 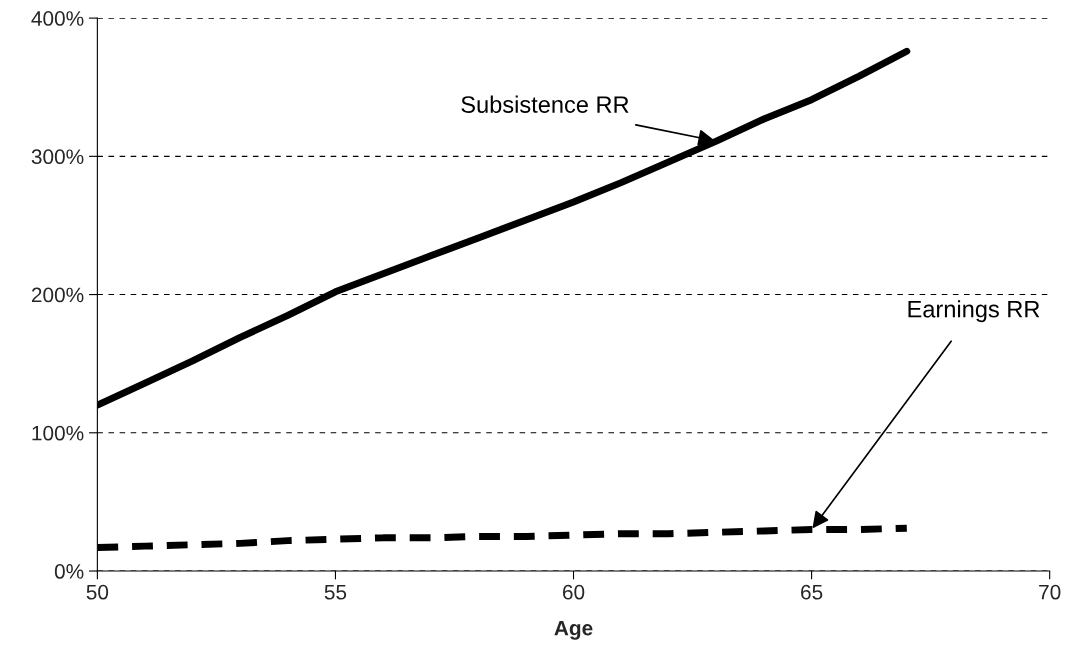 I want to click on y-tick-label: 300%, so click(x=57, y=157).